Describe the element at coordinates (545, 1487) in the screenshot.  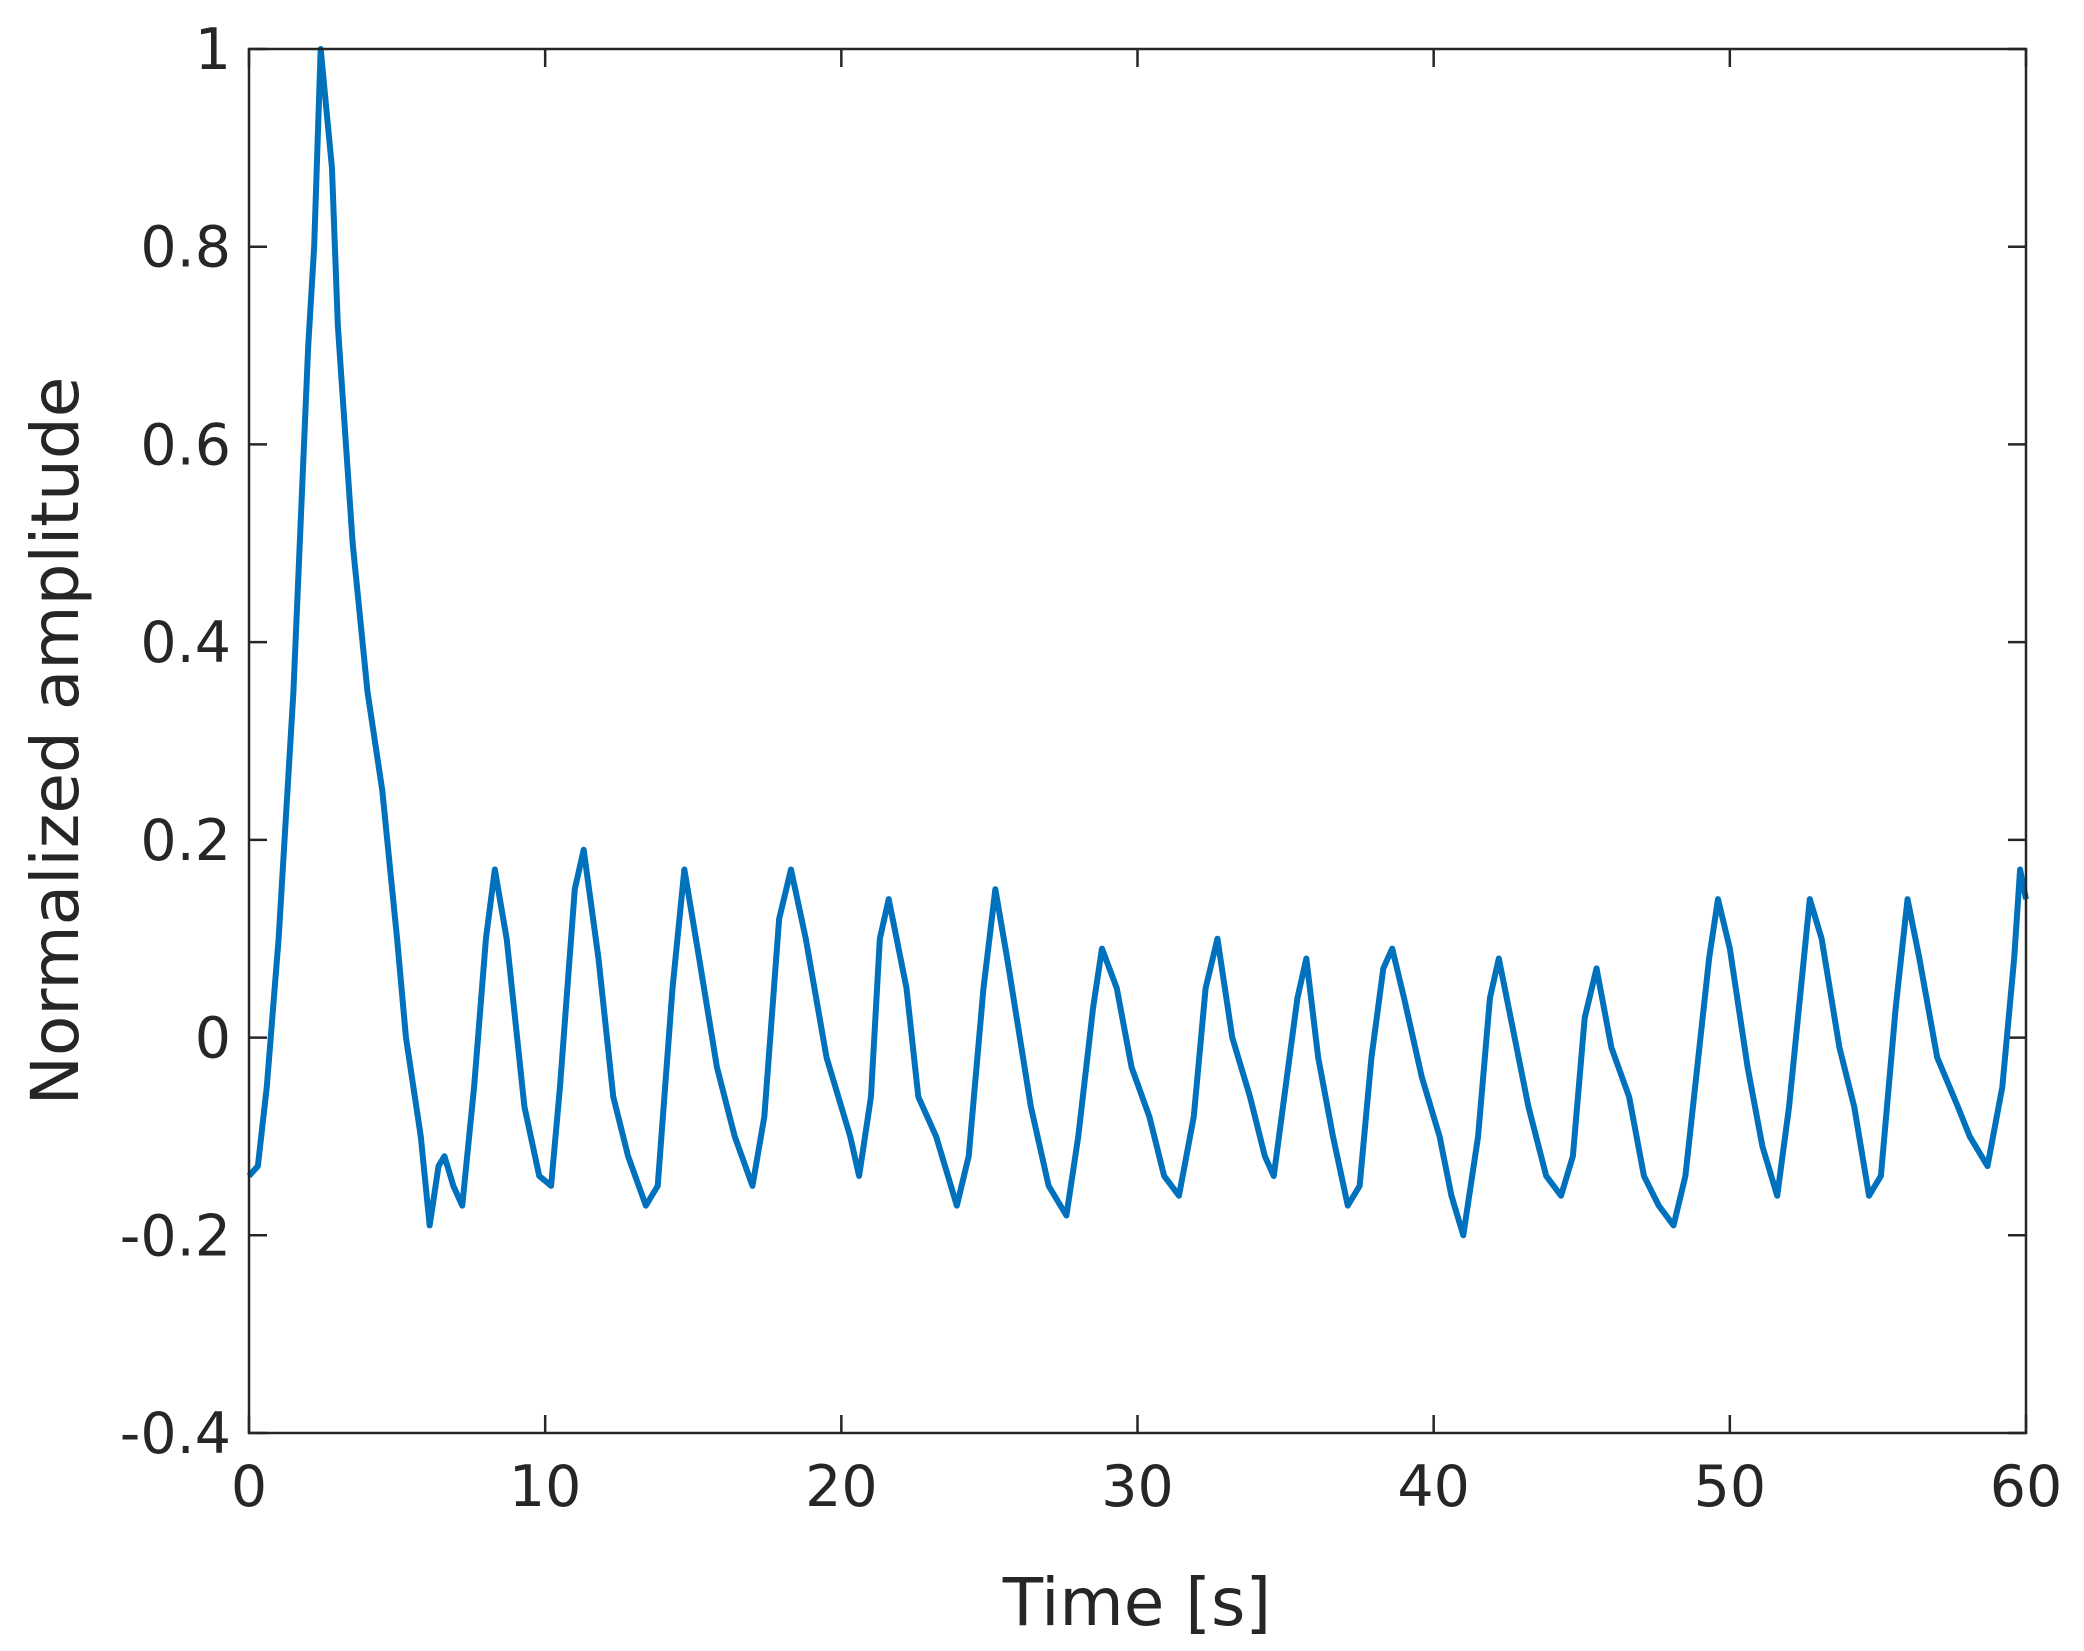
I see `x-tick-label: 10` at that location.